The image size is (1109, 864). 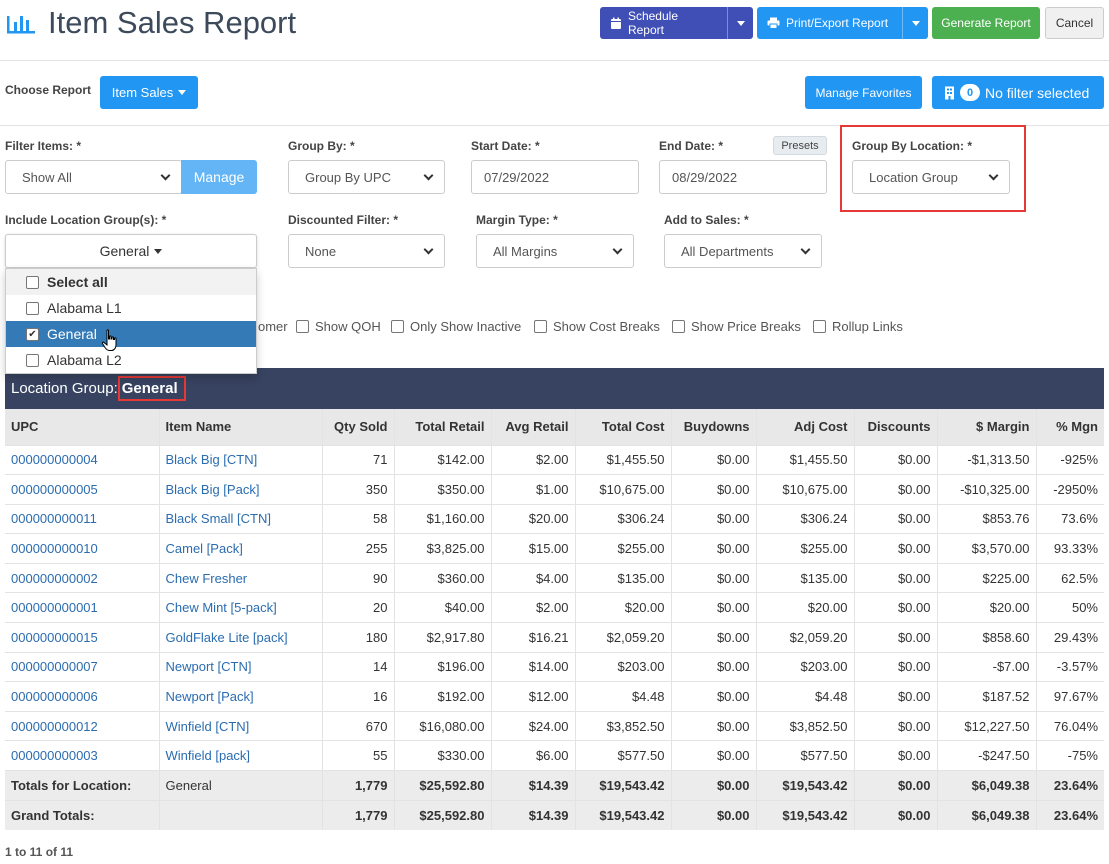 What do you see at coordinates (240, 725) in the screenshot?
I see `item-name-link: Winfield [CTN]` at bounding box center [240, 725].